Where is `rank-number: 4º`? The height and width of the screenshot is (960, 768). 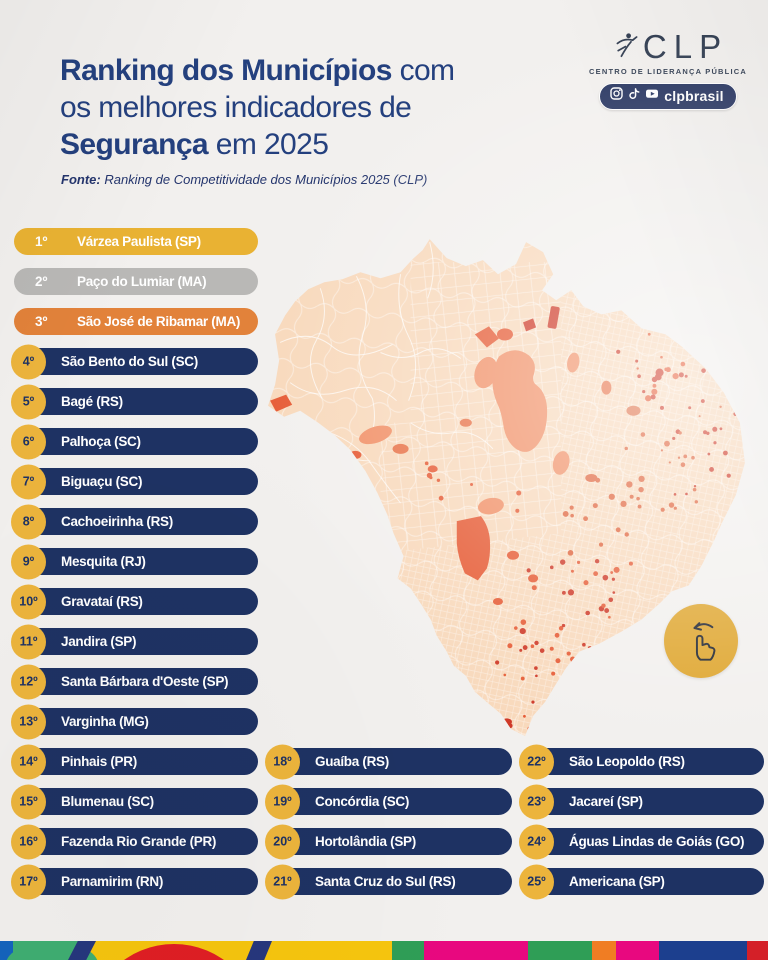 rank-number: 4º is located at coordinates (28, 361).